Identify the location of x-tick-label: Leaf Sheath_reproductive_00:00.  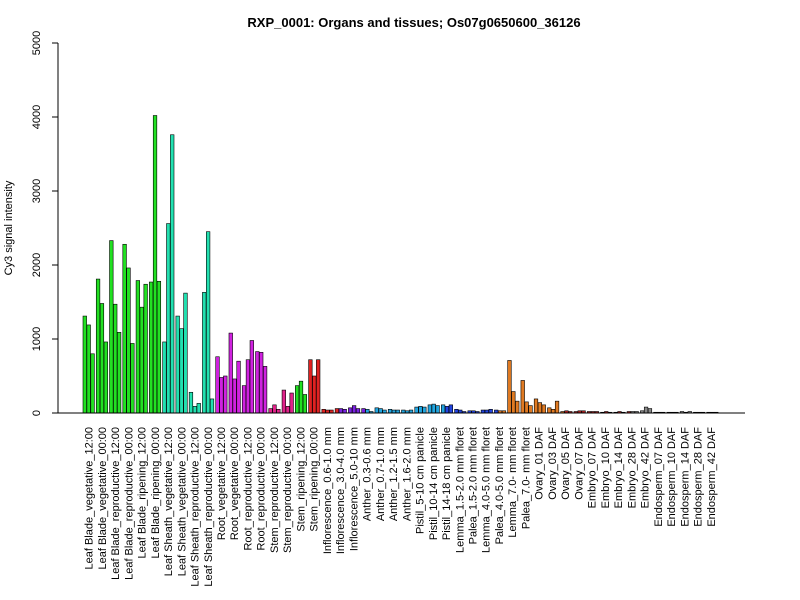
(209, 507).